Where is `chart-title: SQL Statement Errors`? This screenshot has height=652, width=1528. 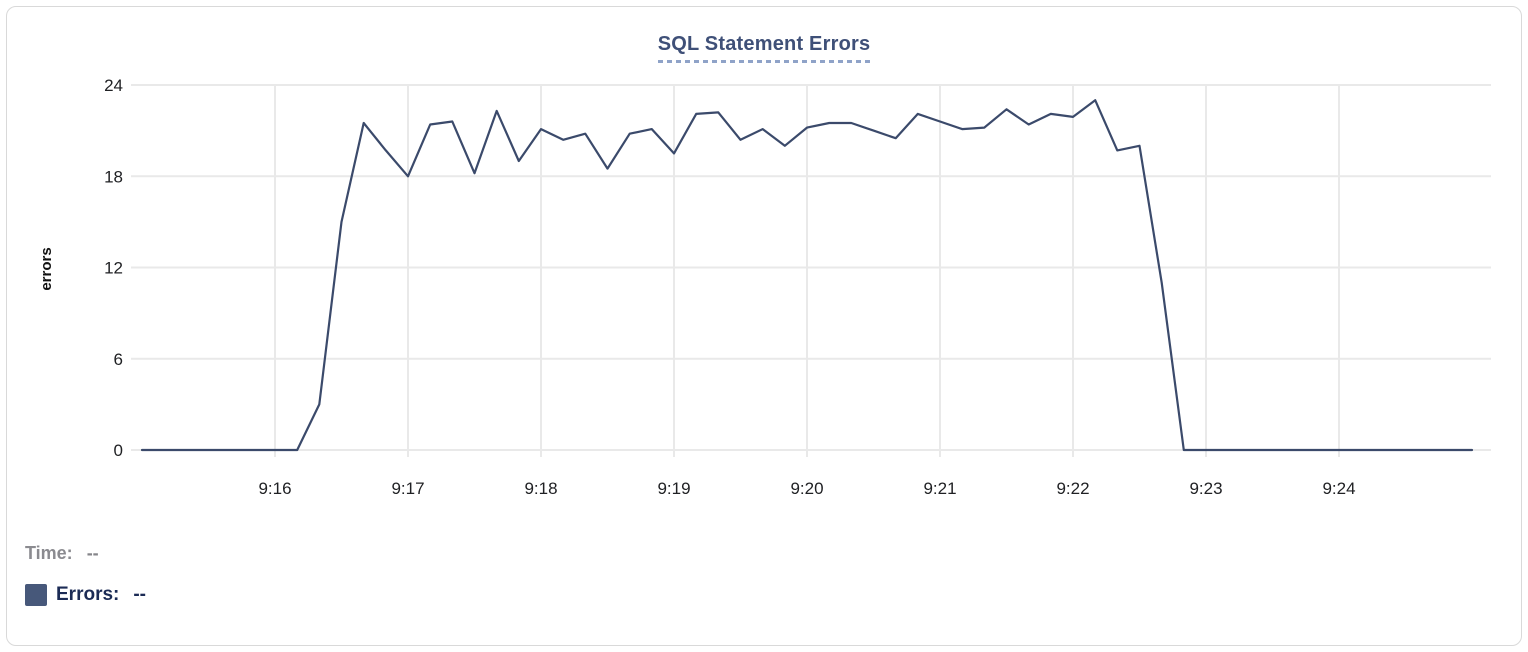 chart-title: SQL Statement Errors is located at coordinates (764, 48).